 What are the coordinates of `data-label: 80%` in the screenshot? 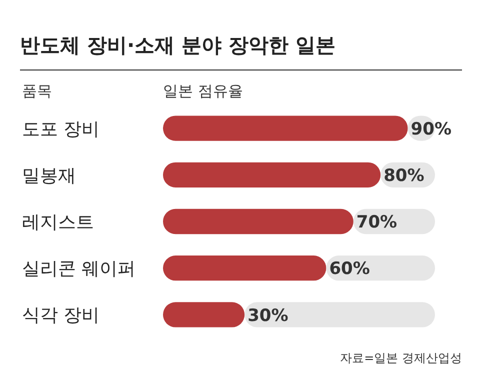 It's located at (404, 176).